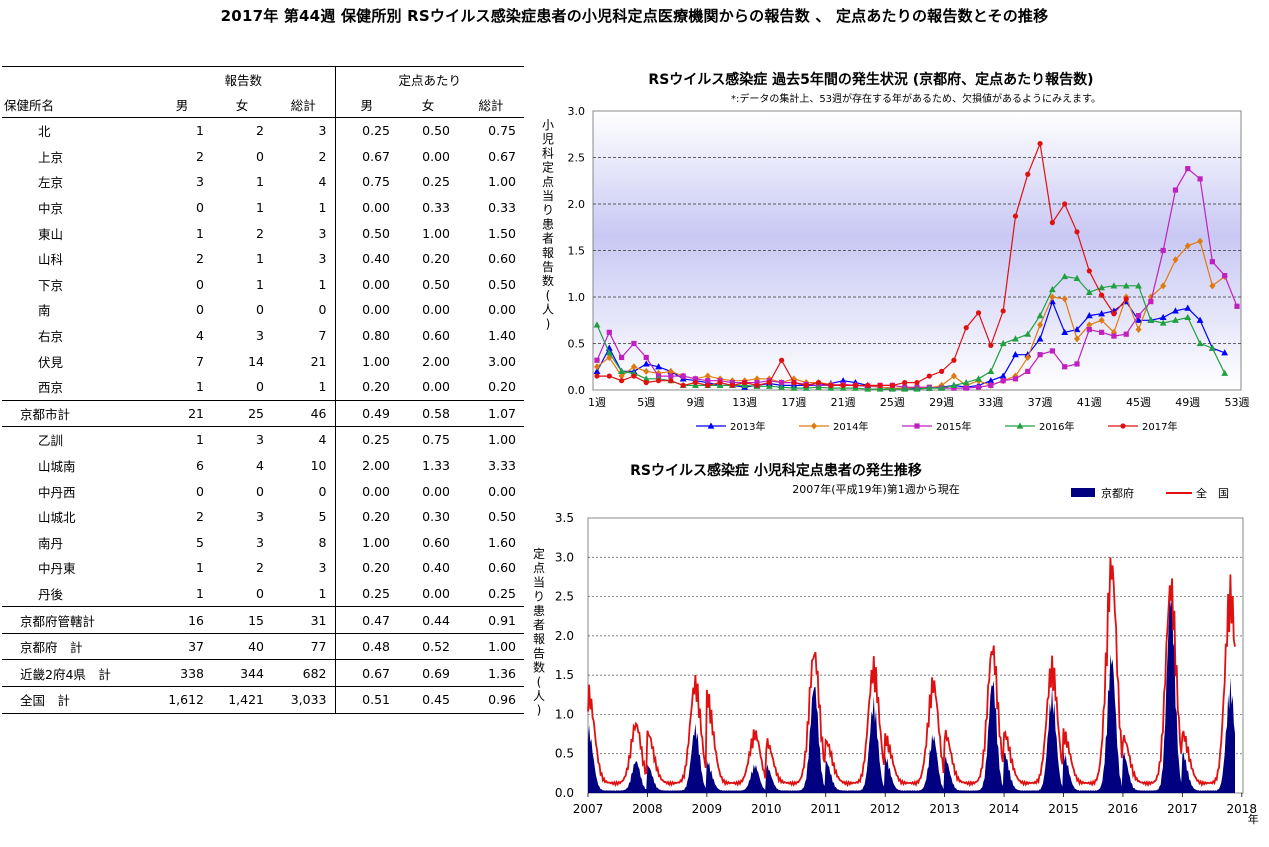  I want to click on cell-pt: 1.07, so click(491, 413).